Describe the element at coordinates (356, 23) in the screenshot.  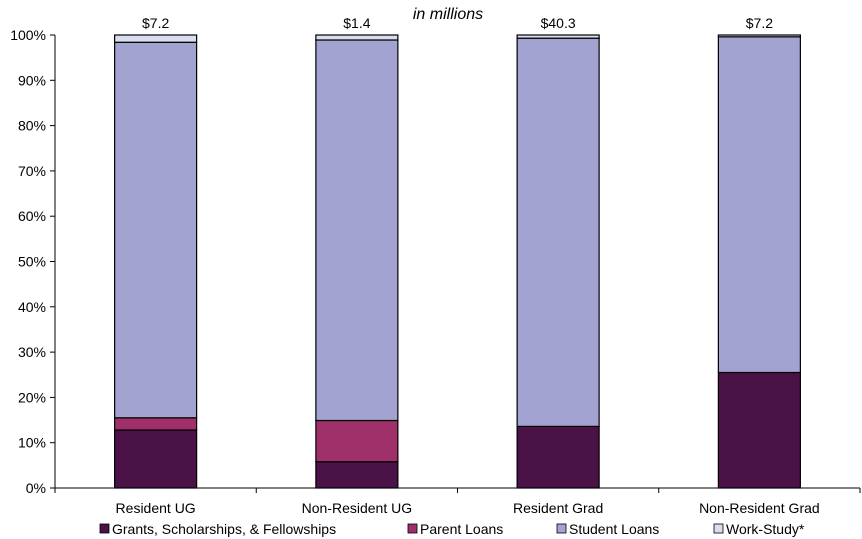
I see `bar-total-label: $1.4` at that location.